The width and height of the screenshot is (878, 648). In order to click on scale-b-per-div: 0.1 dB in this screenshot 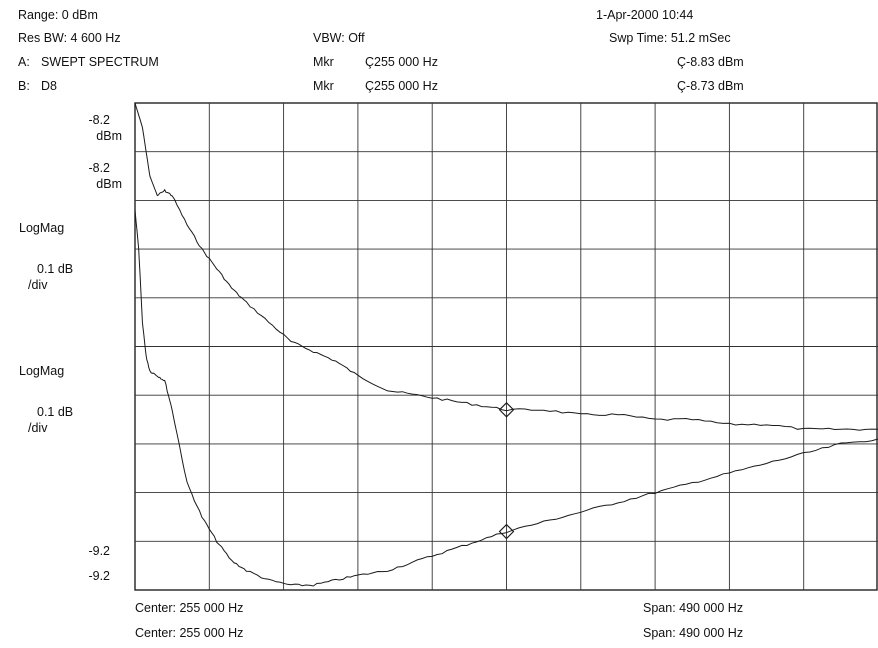, I will do `click(55, 412)`.